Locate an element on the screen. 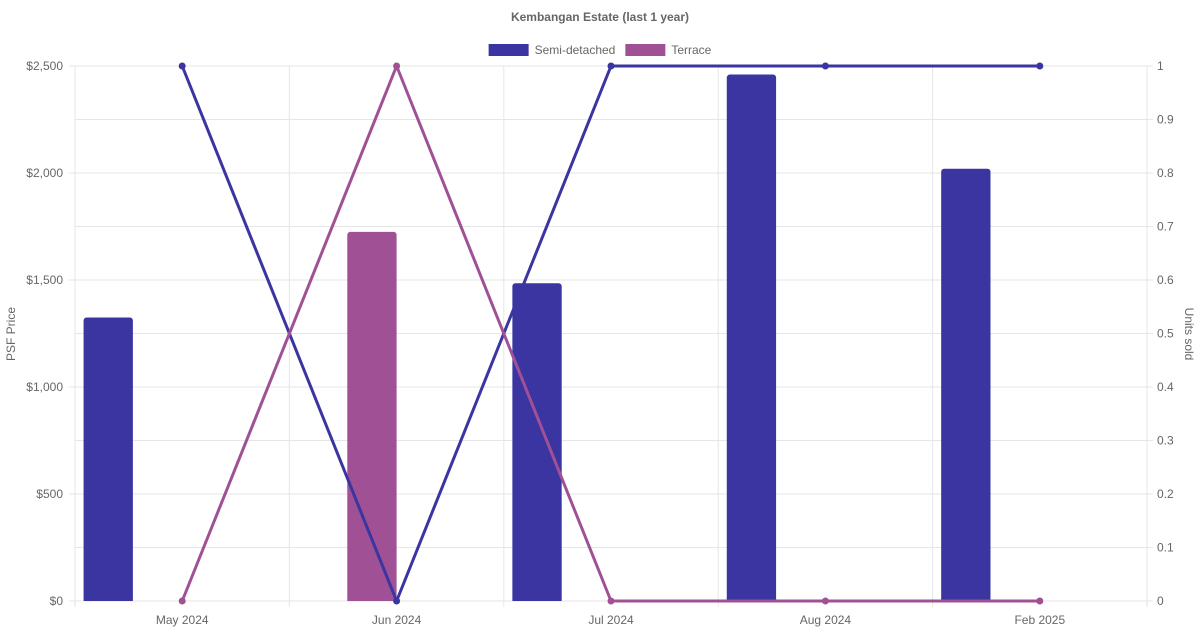 The width and height of the screenshot is (1200, 630). right-tick-label: 0.3 is located at coordinates (1165, 441).